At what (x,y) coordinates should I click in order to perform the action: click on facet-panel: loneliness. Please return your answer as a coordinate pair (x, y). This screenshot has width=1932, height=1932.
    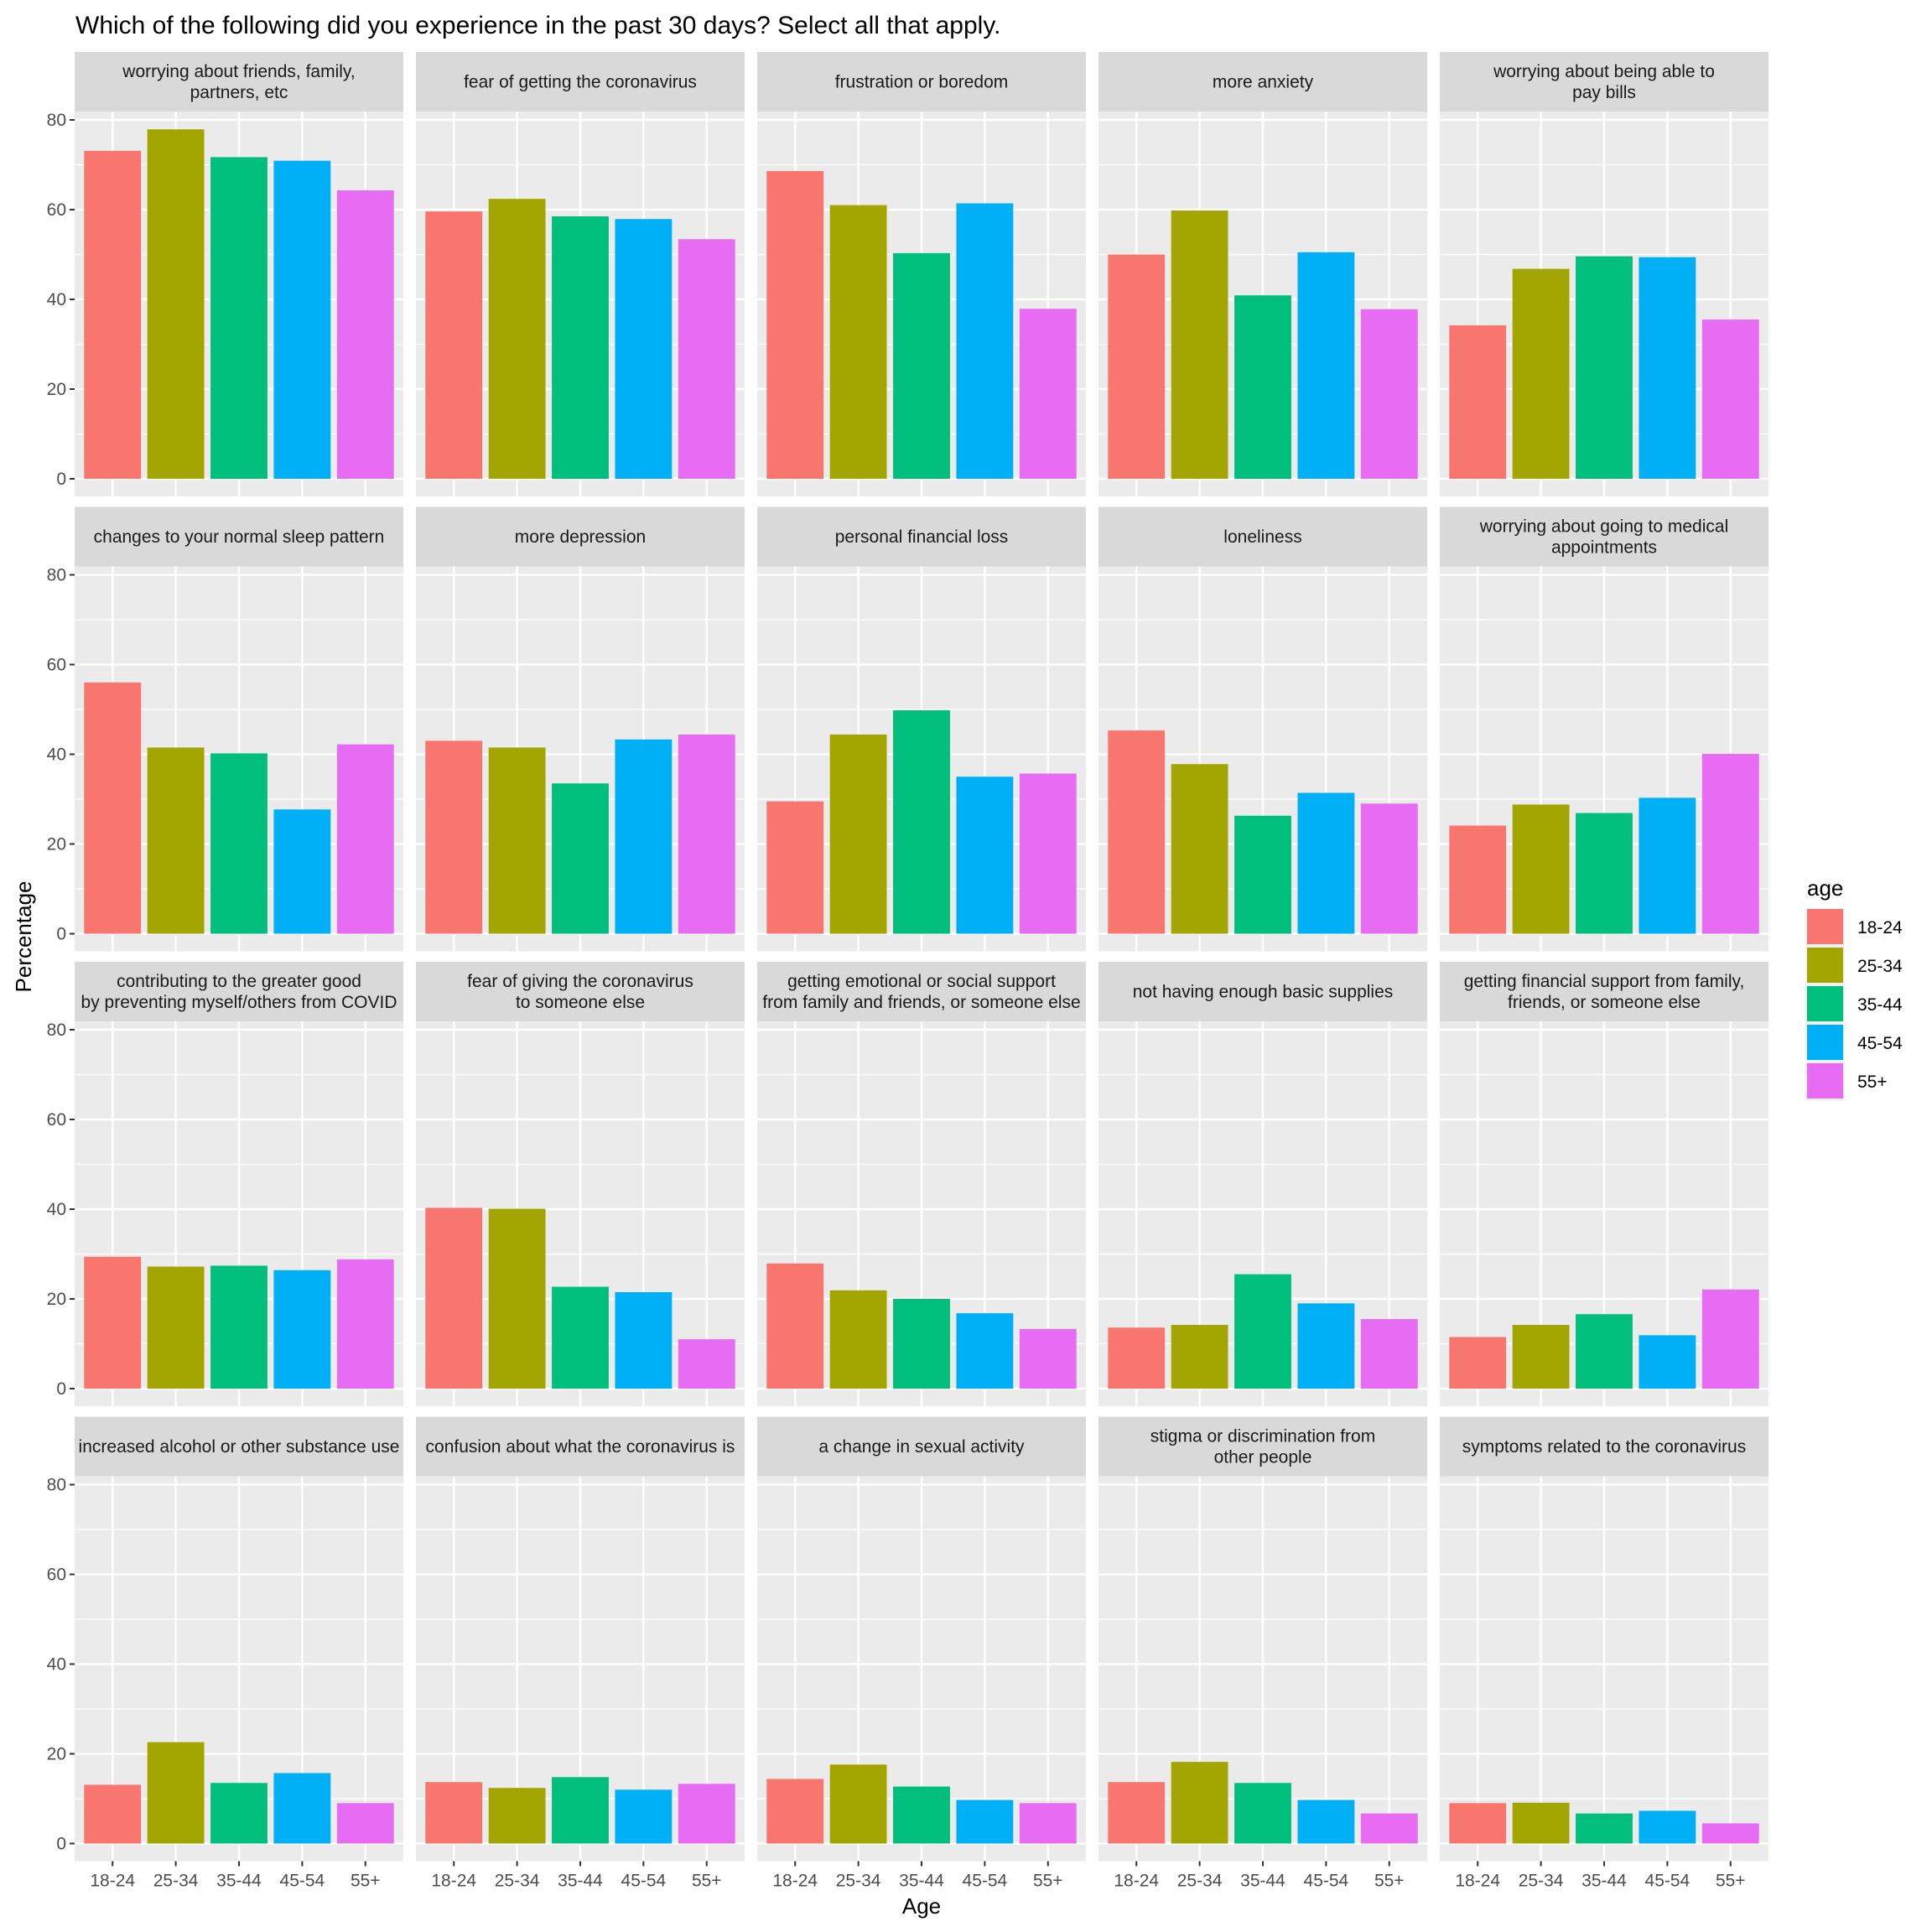
    Looking at the image, I should click on (1262, 729).